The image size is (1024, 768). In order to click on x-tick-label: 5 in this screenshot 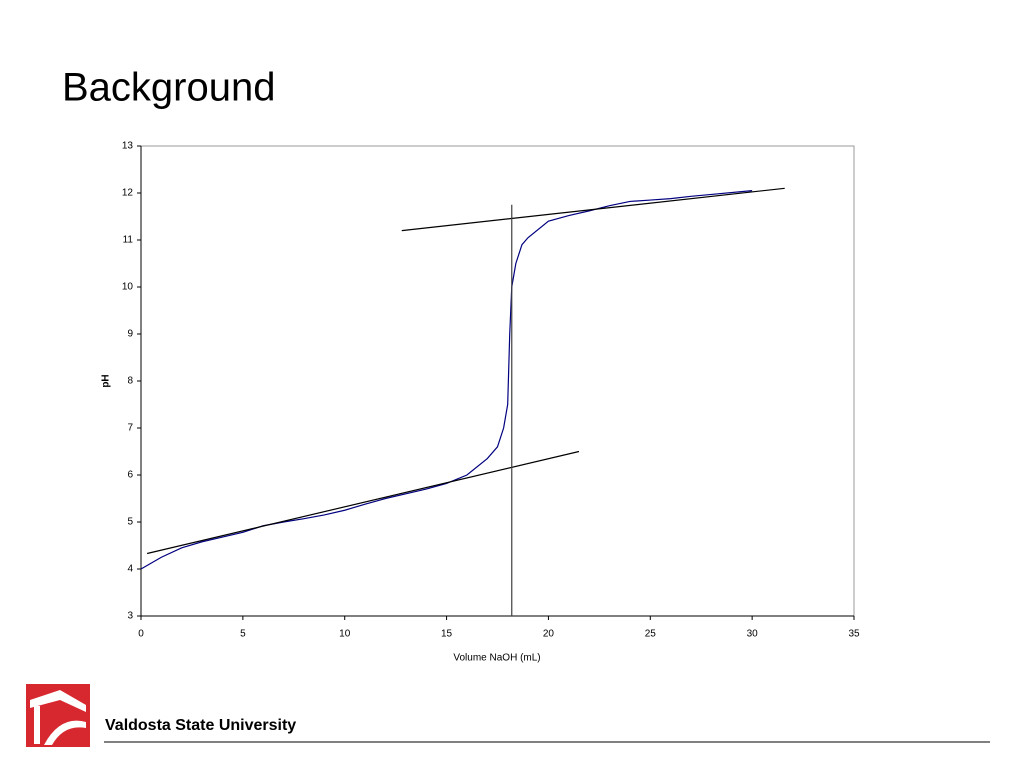, I will do `click(243, 634)`.